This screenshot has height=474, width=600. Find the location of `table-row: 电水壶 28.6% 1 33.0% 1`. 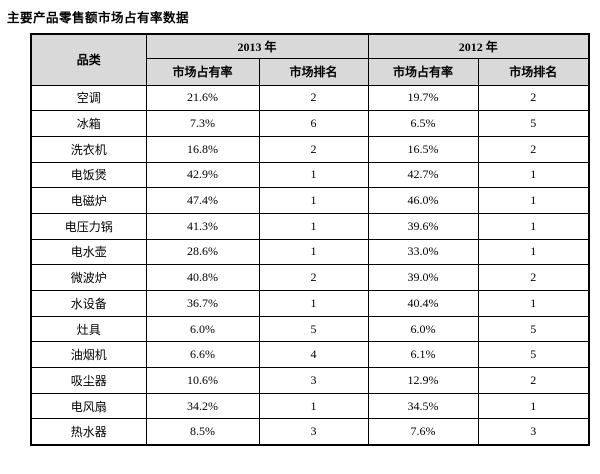

table-row: 电水壶 28.6% 1 33.0% 1 is located at coordinates (310, 252).